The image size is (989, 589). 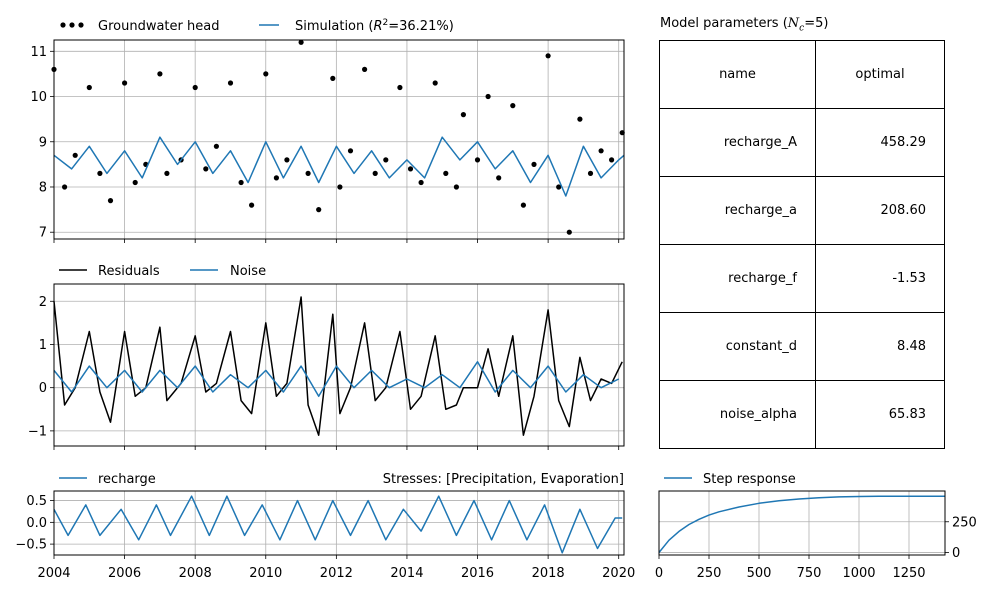 I want to click on stress-xtick-label: 2016, so click(x=477, y=573).